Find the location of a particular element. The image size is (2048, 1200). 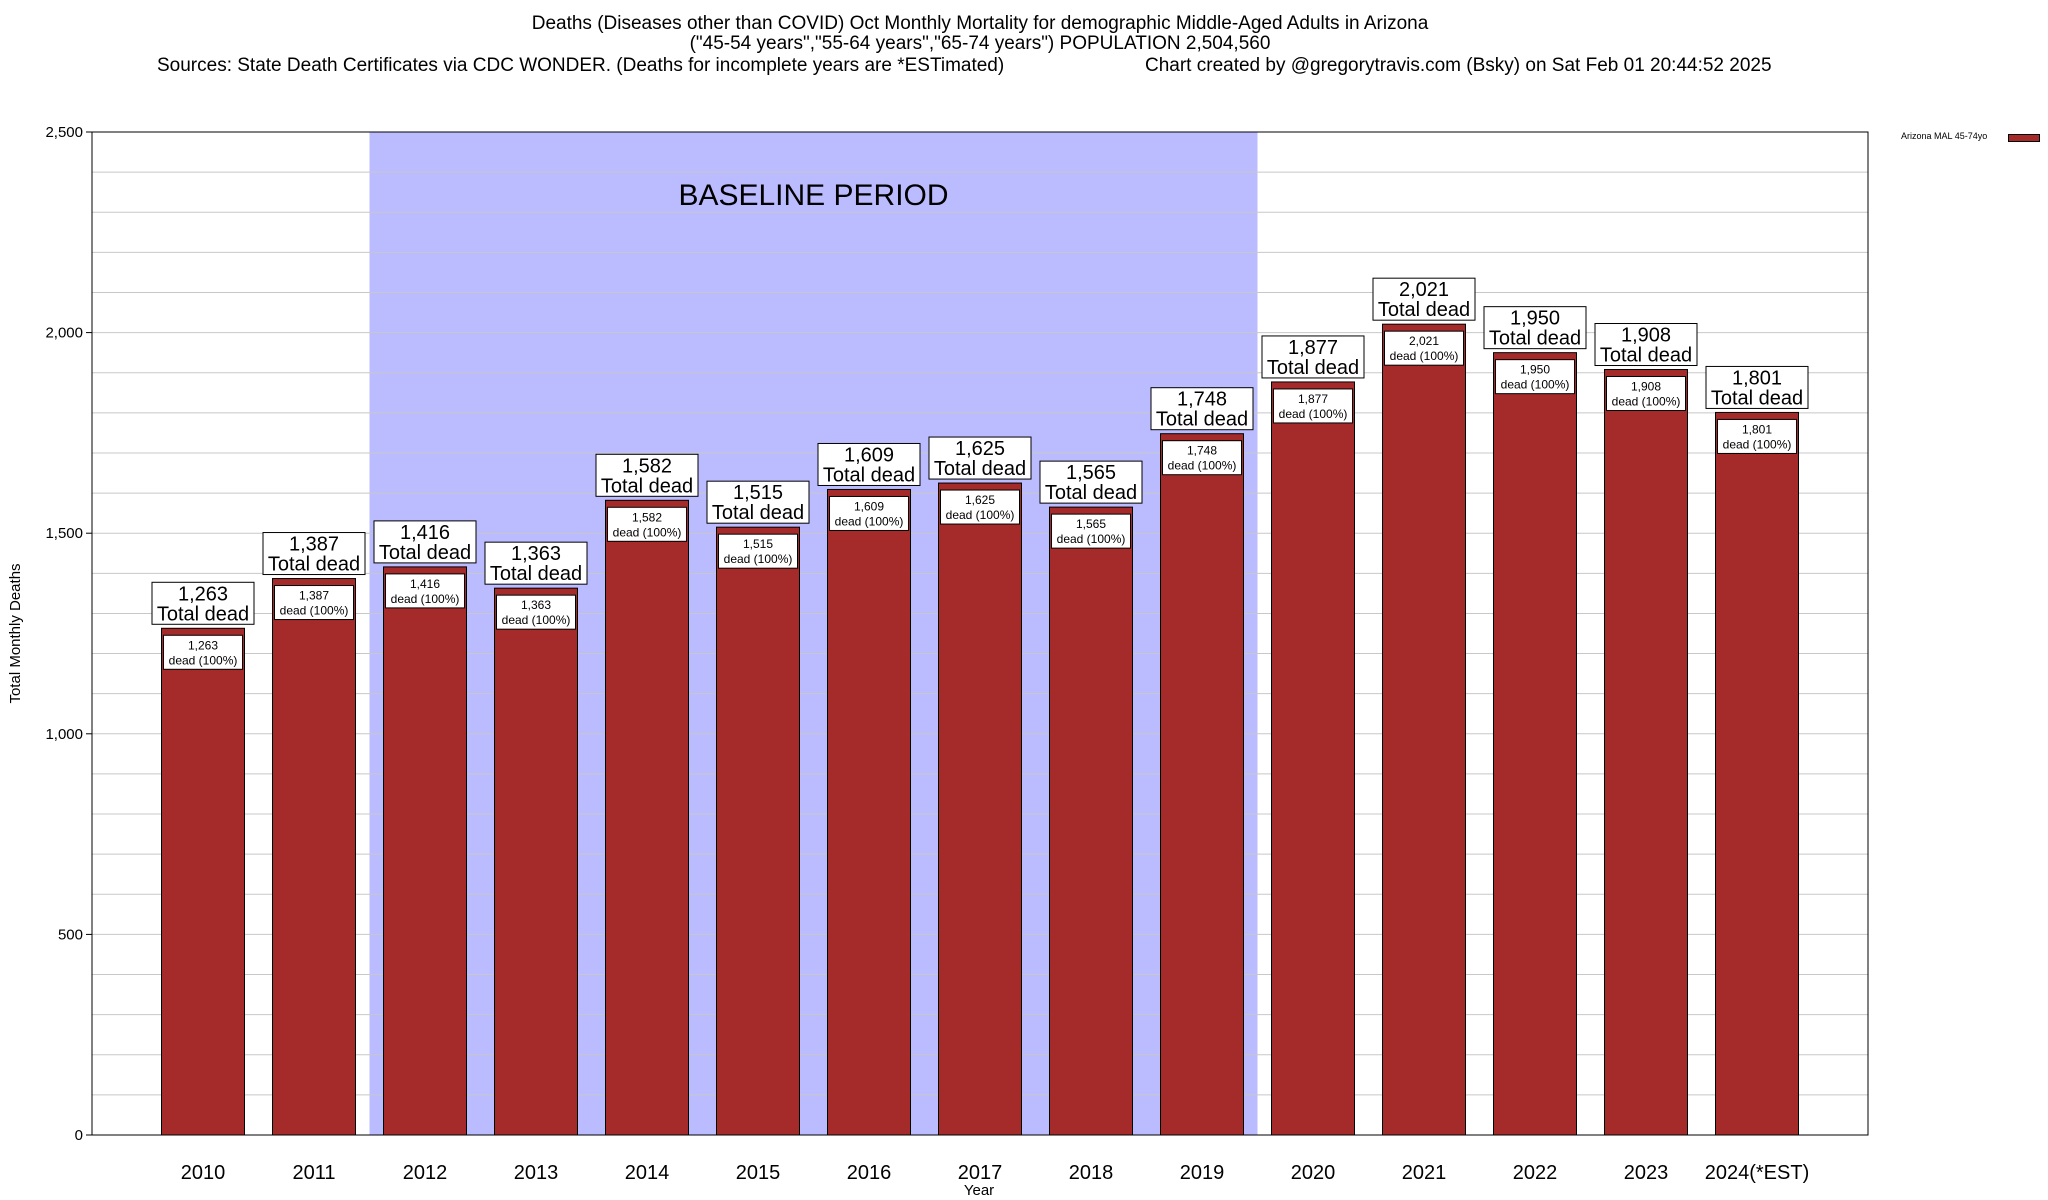

x-tick-label: 2018 is located at coordinates (1091, 1173).